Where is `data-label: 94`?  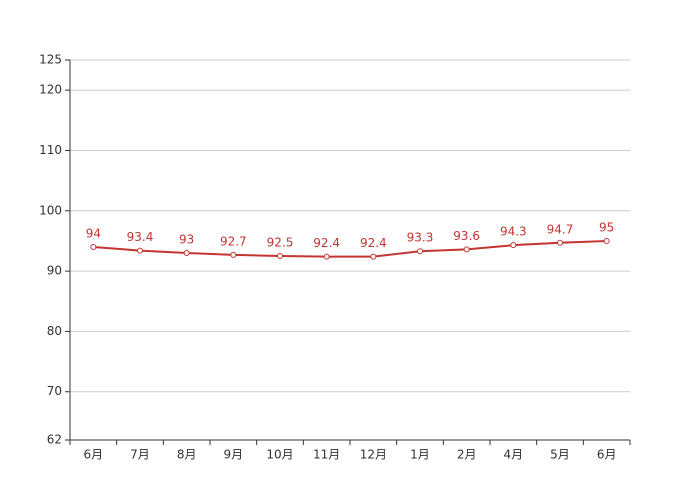
data-label: 94 is located at coordinates (93, 233).